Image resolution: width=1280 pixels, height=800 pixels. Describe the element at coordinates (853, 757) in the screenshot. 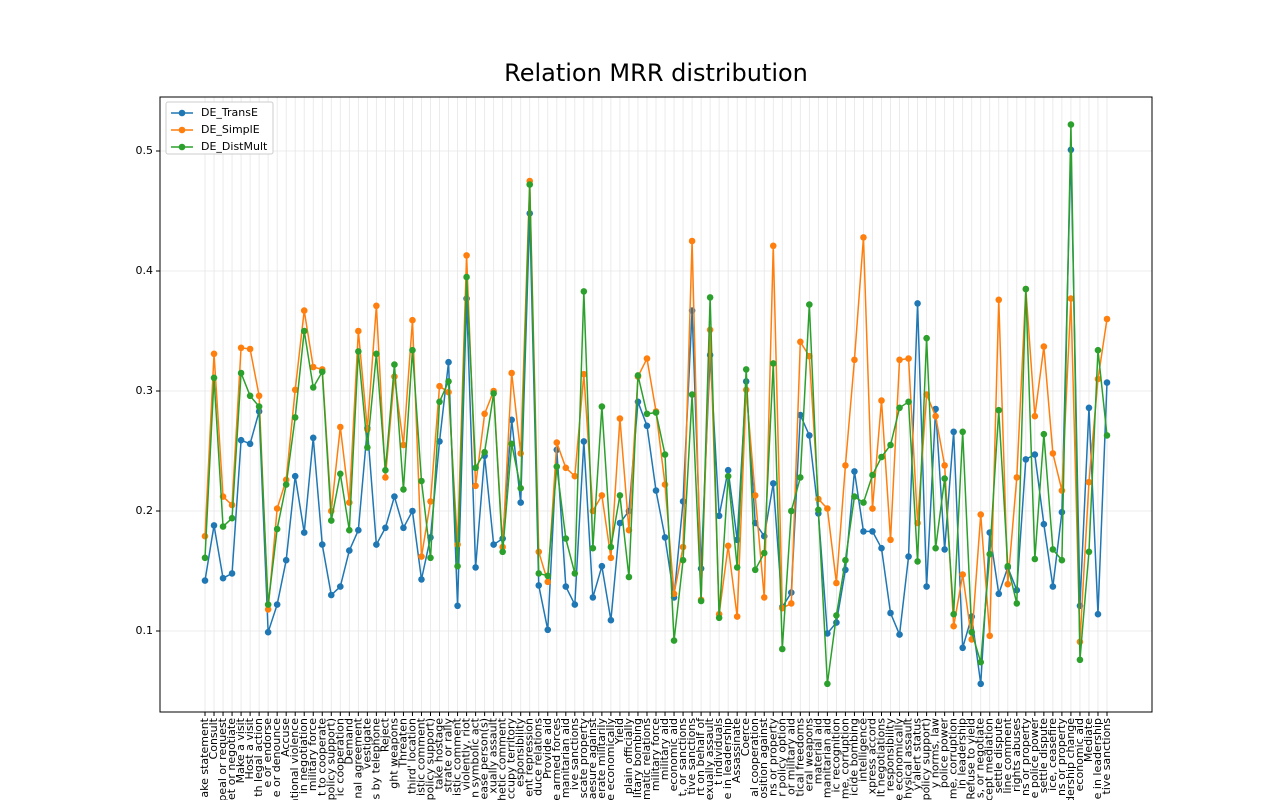

I see `x-tick-label: icide bombing` at that location.